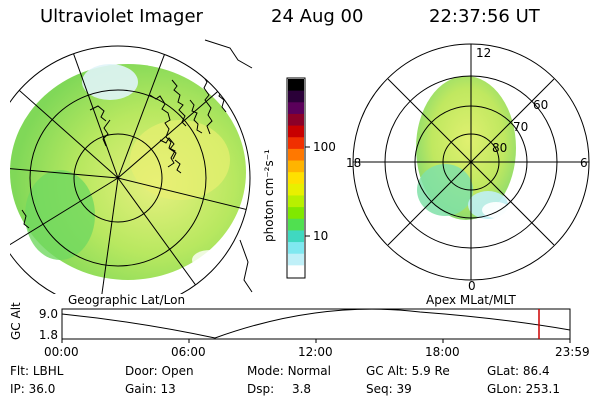 This screenshot has width=600, height=400. I want to click on info-gain: Gain: 13, so click(150, 389).